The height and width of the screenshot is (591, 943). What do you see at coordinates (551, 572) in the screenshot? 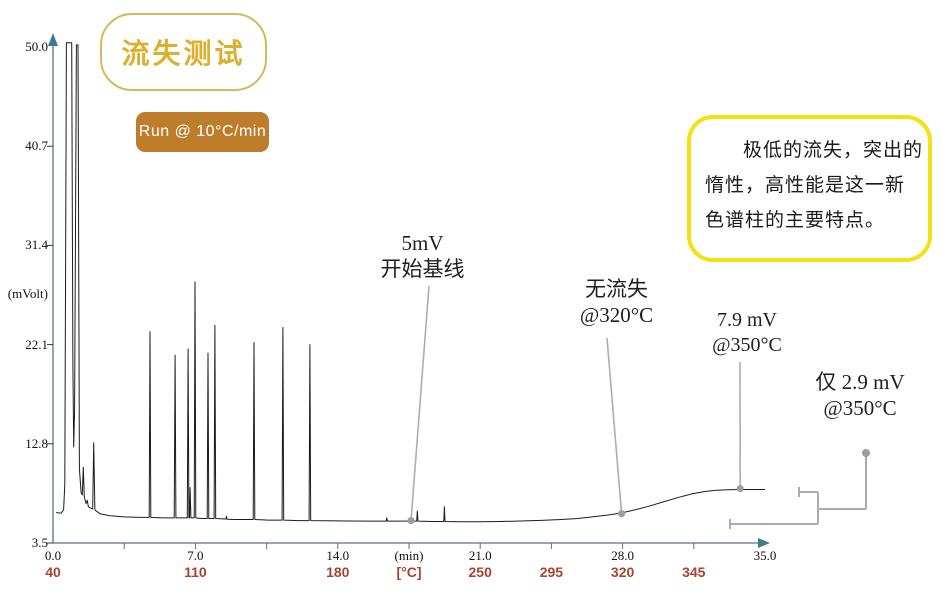
I see `temperature-tick-label: 295` at bounding box center [551, 572].